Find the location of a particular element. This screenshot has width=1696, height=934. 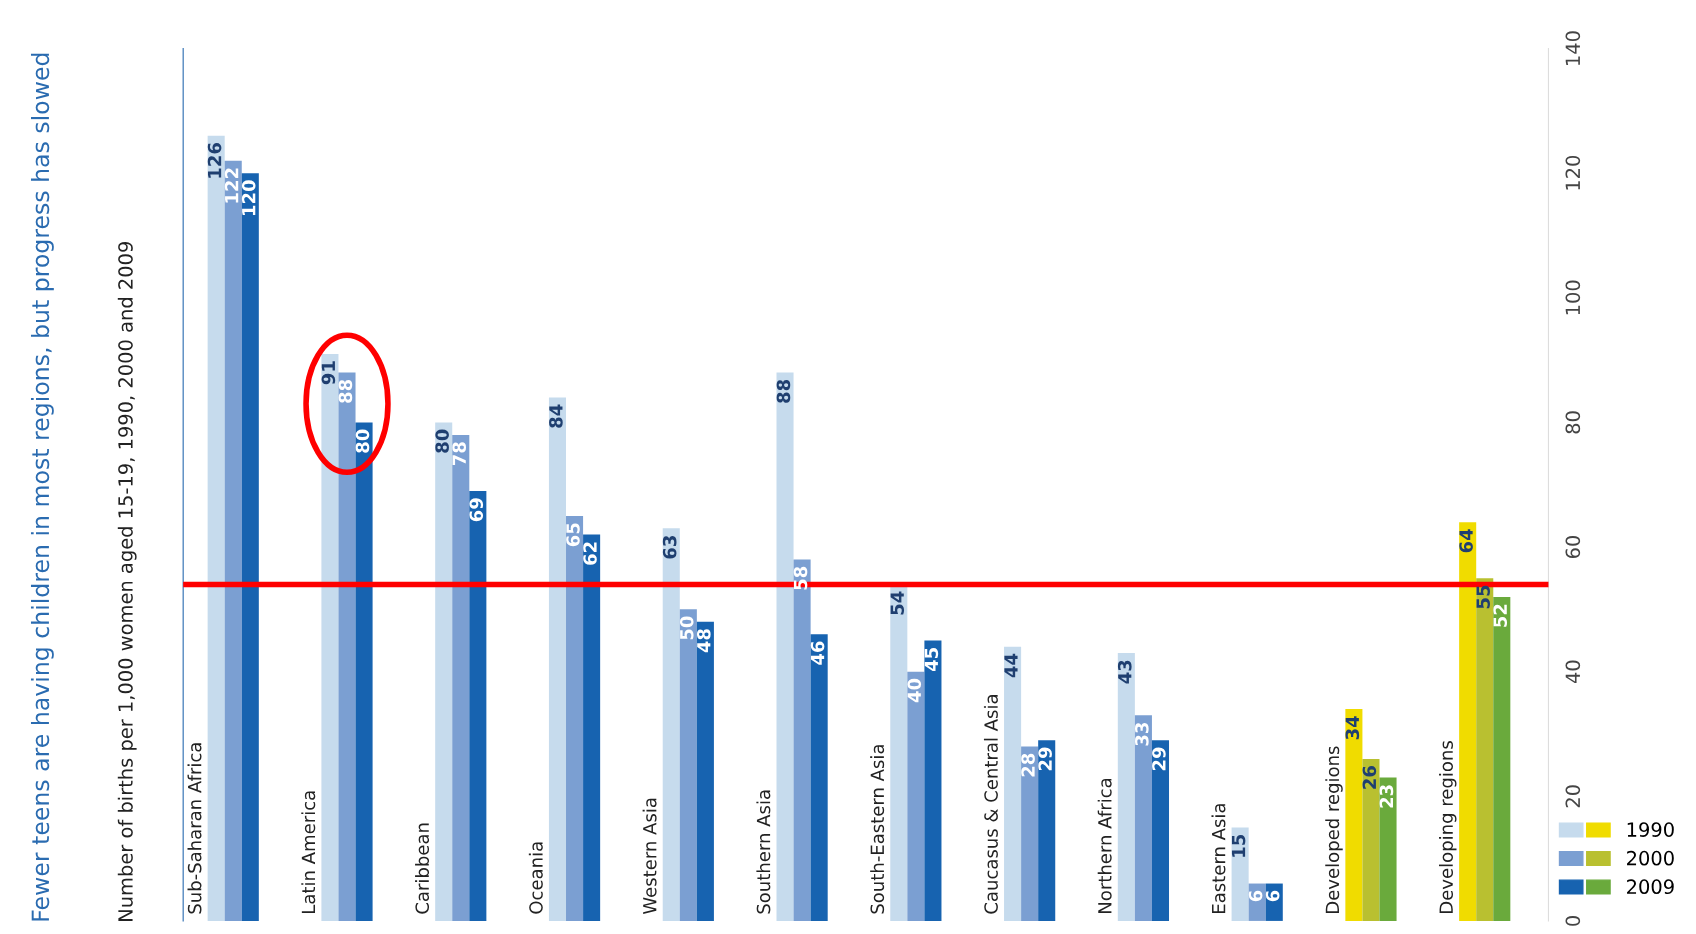

x-tick-label: Southern Asia is located at coordinates (763, 852).